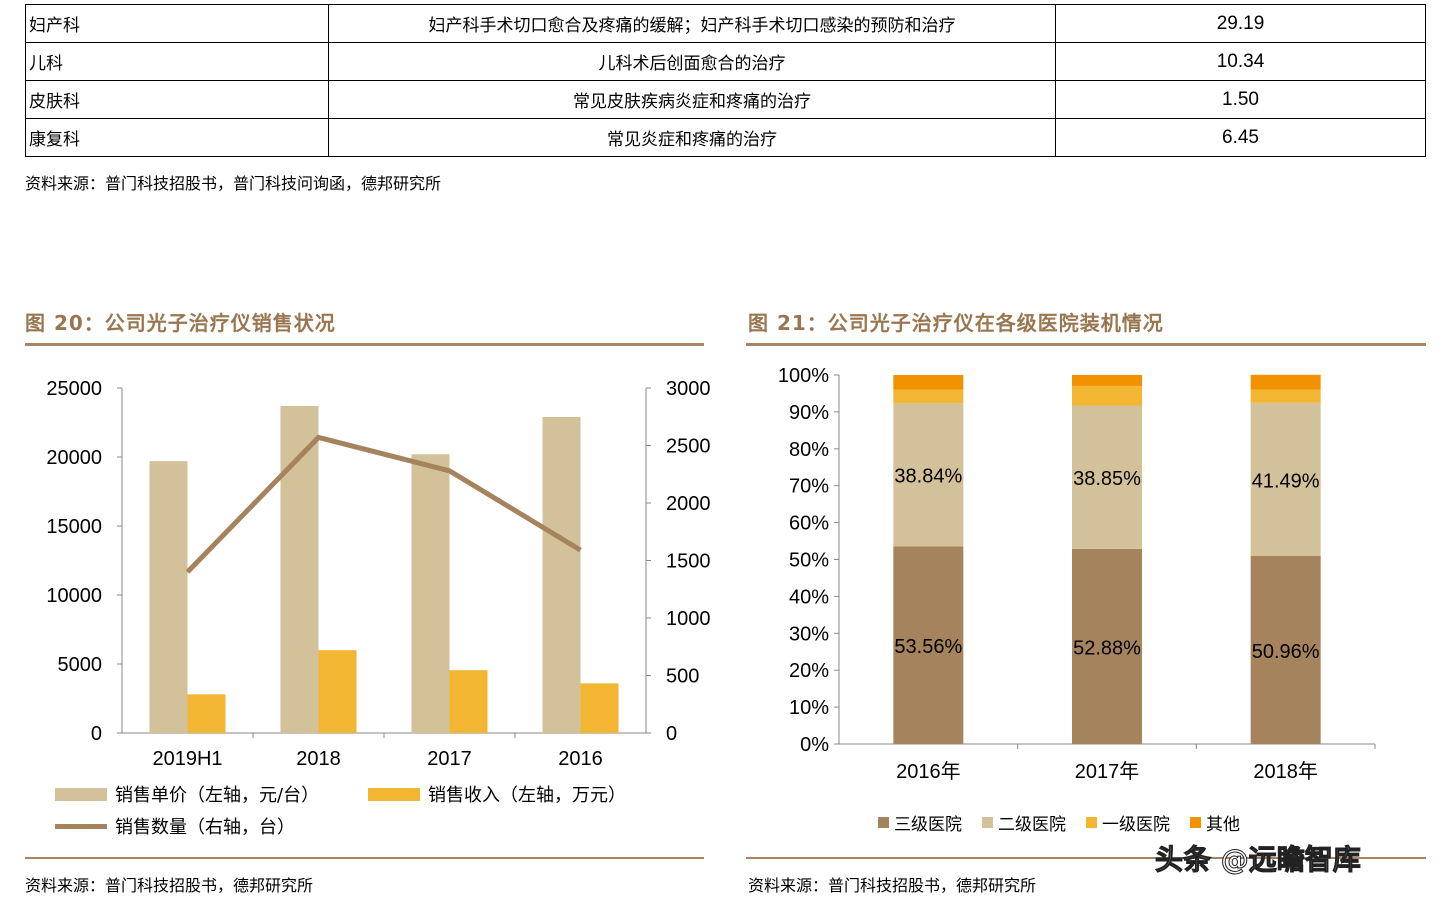 Image resolution: width=1446 pixels, height=901 pixels. I want to click on y2-tick-label: 3000, so click(688, 389).